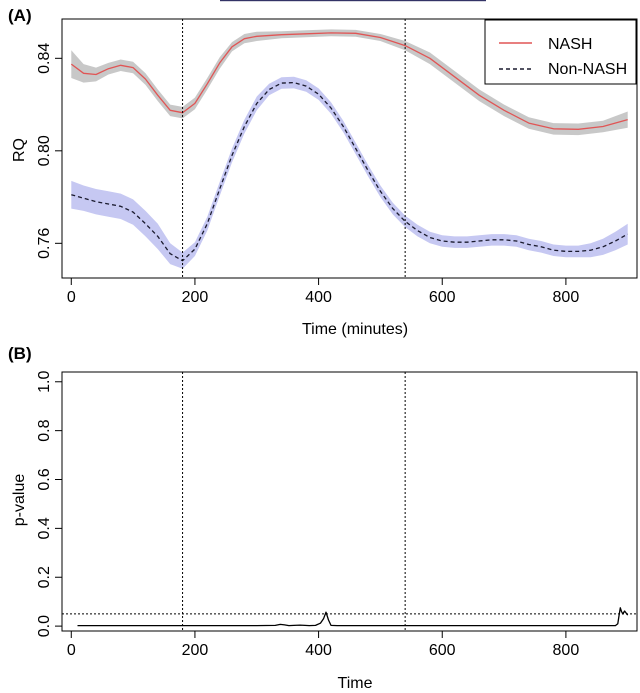 The height and width of the screenshot is (693, 640). I want to click on nash-confidence-band, so click(349, 82).